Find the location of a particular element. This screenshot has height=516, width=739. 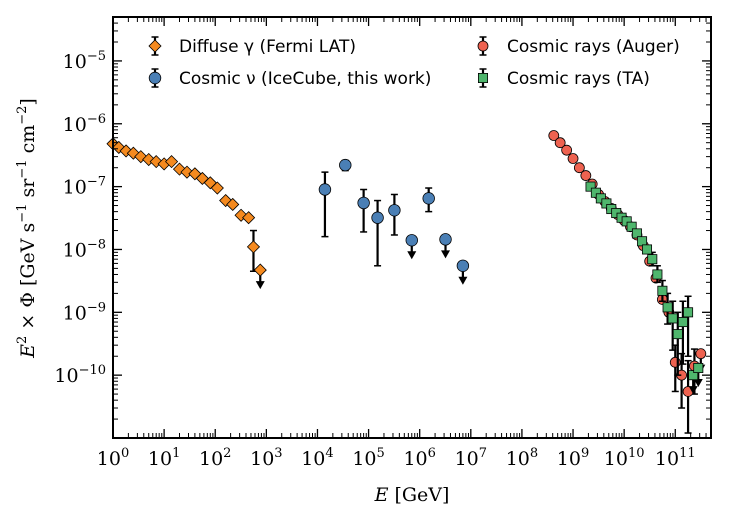

x-tick-label: 10¹⁰ is located at coordinates (624, 458).